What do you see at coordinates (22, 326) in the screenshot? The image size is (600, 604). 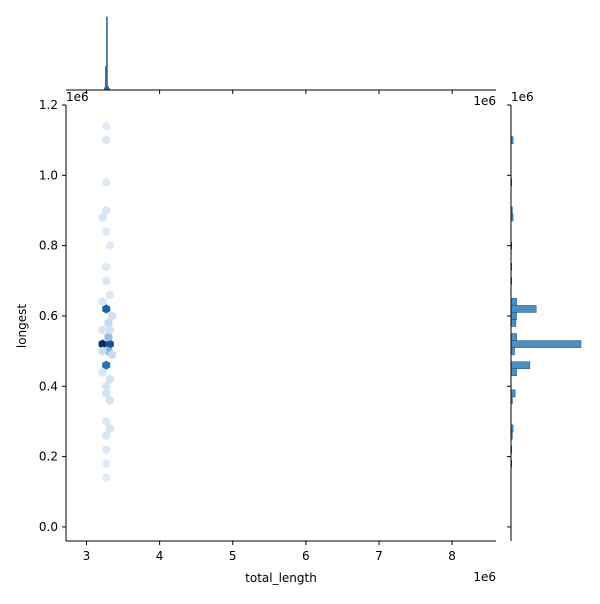 I see `y-axis-label: longest` at bounding box center [22, 326].